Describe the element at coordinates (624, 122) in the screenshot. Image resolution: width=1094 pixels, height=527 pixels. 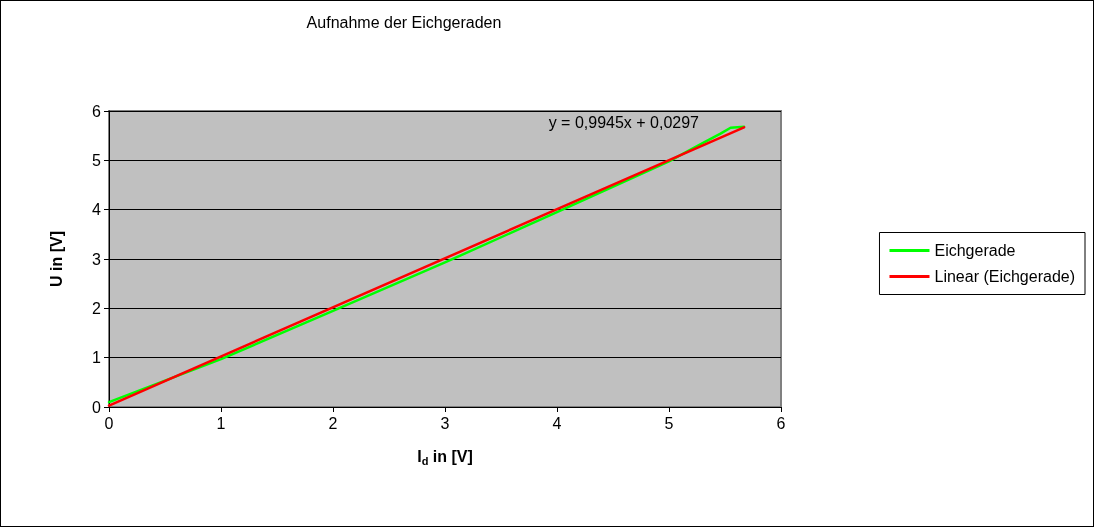
I see `annotation: y = 0,9945x + 0,0297` at that location.